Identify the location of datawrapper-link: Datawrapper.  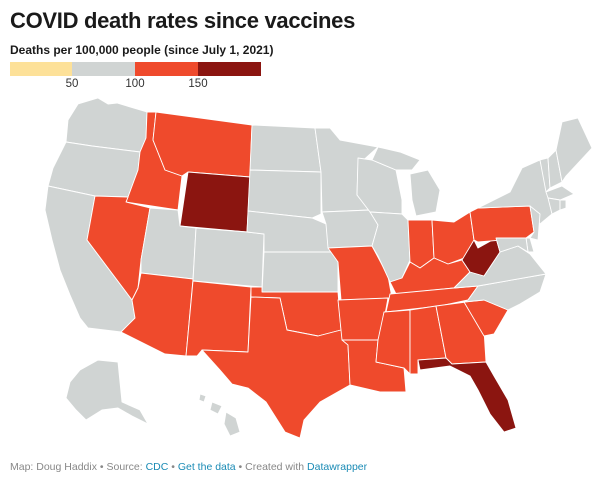
(337, 467).